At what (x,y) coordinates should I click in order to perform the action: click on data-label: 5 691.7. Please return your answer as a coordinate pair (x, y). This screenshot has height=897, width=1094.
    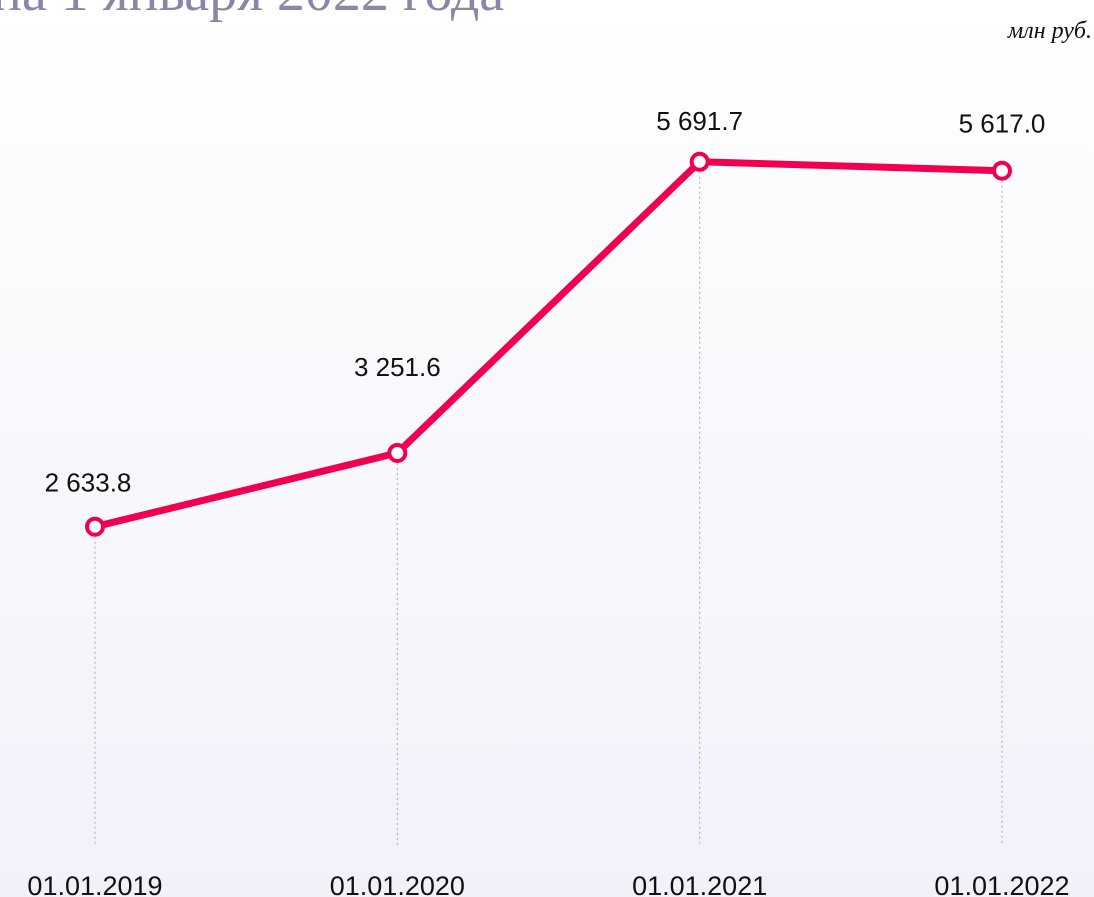
    Looking at the image, I should click on (699, 121).